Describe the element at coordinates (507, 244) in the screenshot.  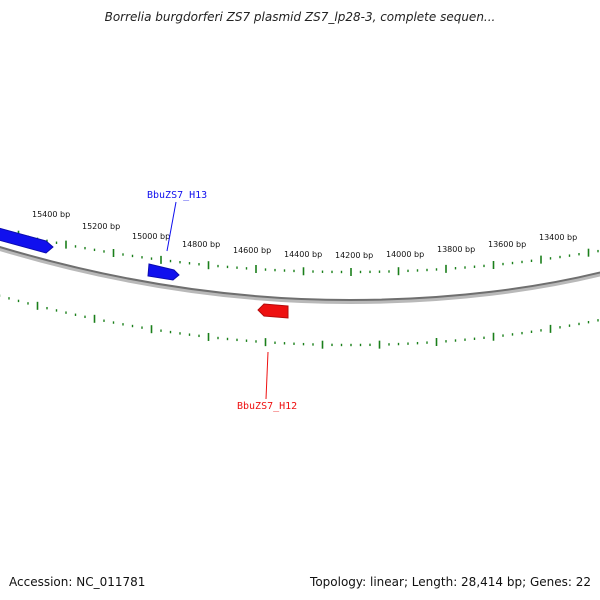
I see `scale-label: 13600 bp` at that location.